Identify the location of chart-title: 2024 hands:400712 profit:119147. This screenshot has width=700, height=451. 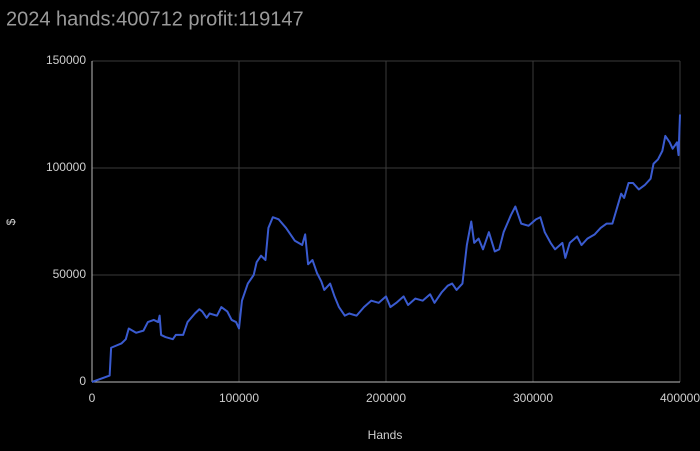
(155, 19).